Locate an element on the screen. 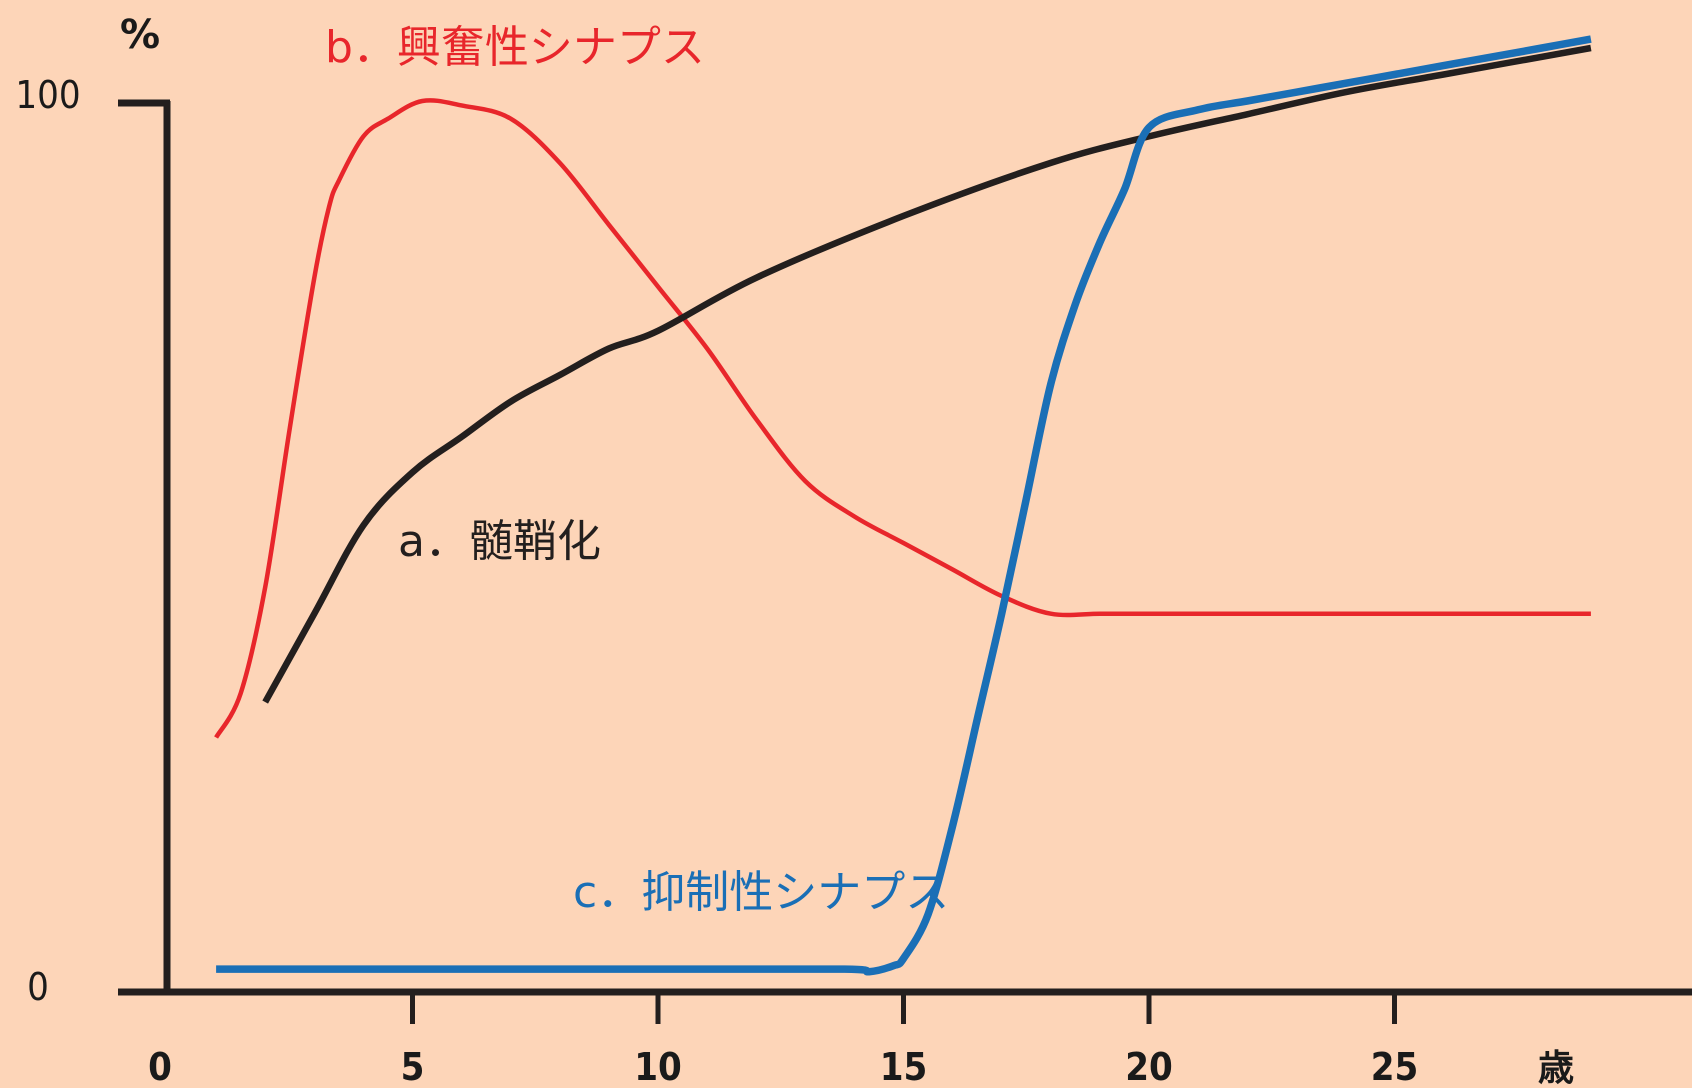 This screenshot has height=1088, width=1692. x-tick-label: 15 is located at coordinates (904, 1066).